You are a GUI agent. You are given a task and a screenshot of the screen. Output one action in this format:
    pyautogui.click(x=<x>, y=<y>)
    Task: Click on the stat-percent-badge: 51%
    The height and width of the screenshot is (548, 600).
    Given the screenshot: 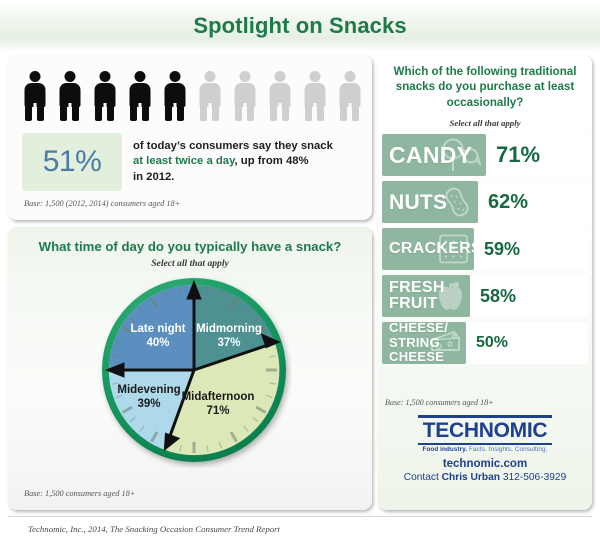 What is the action you would take?
    pyautogui.click(x=72, y=162)
    